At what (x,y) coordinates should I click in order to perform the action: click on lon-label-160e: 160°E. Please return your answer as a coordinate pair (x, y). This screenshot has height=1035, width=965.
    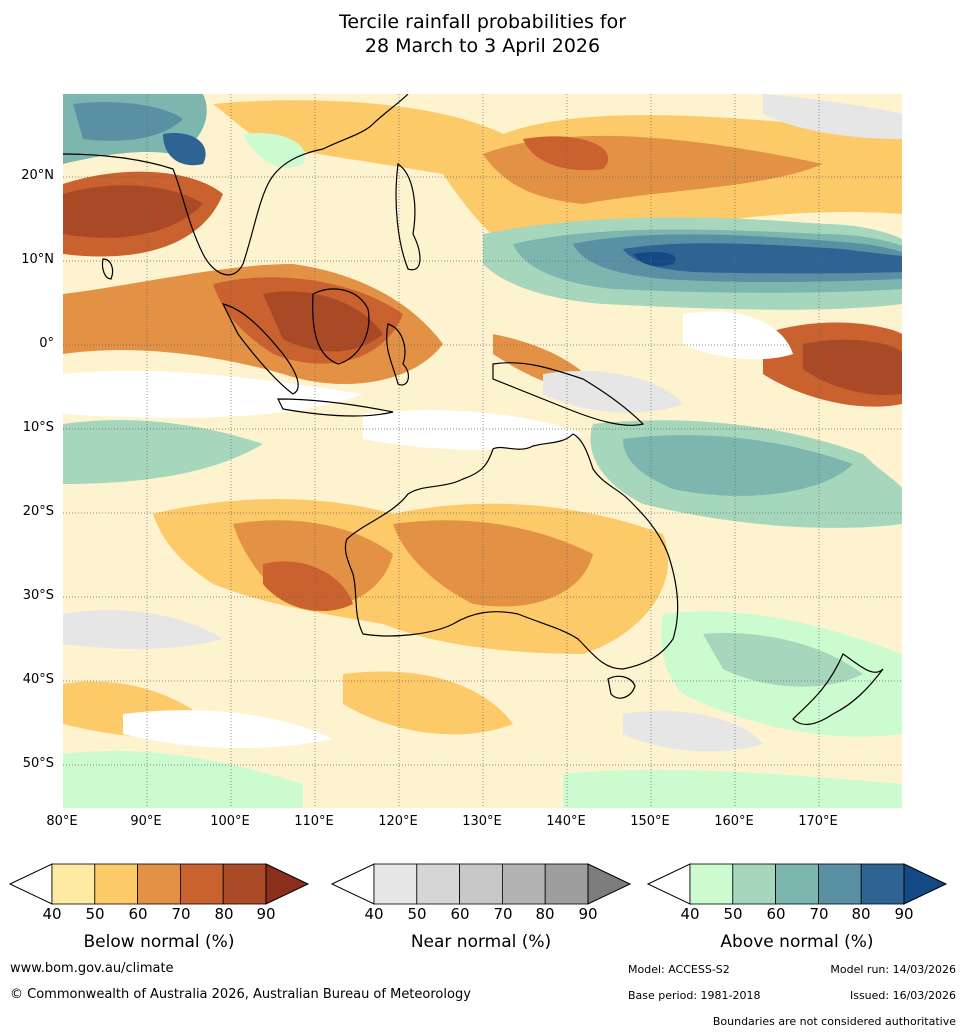
    Looking at the image, I should click on (734, 821).